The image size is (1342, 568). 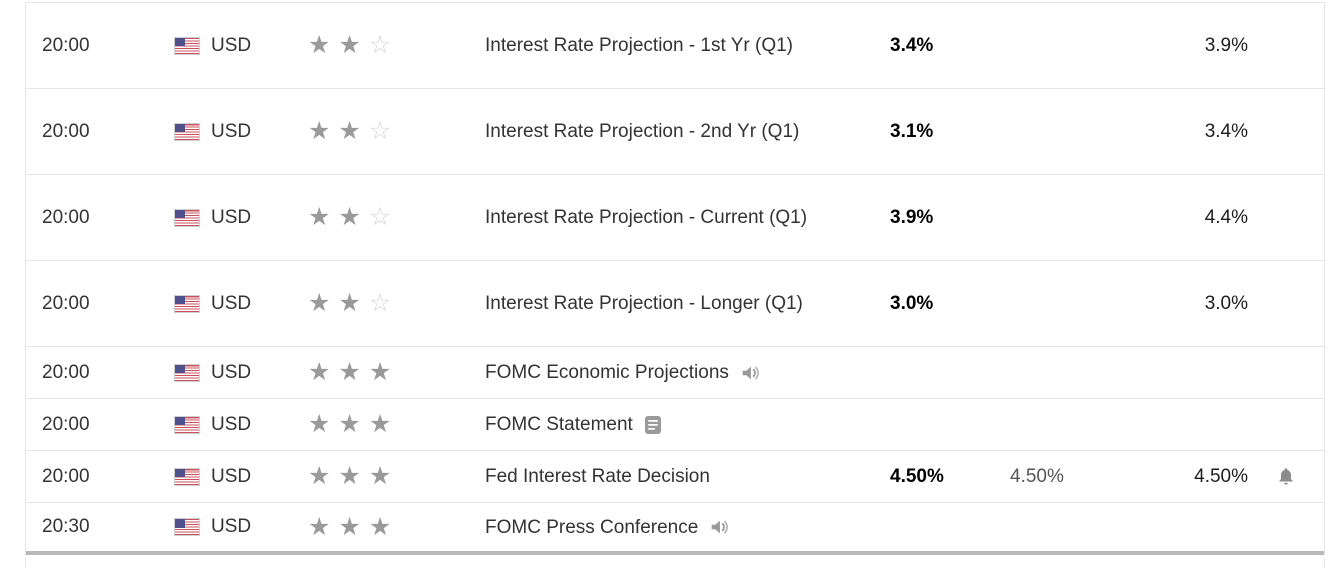 I want to click on previous-value: 3.0%, so click(x=1226, y=303).